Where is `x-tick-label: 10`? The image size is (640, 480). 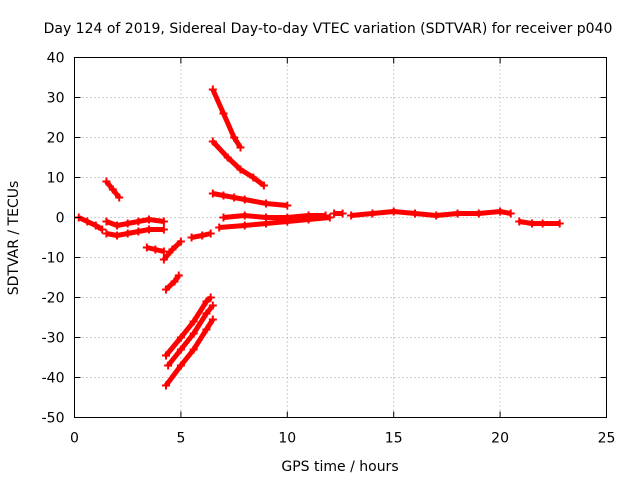
x-tick-label: 10 is located at coordinates (287, 439).